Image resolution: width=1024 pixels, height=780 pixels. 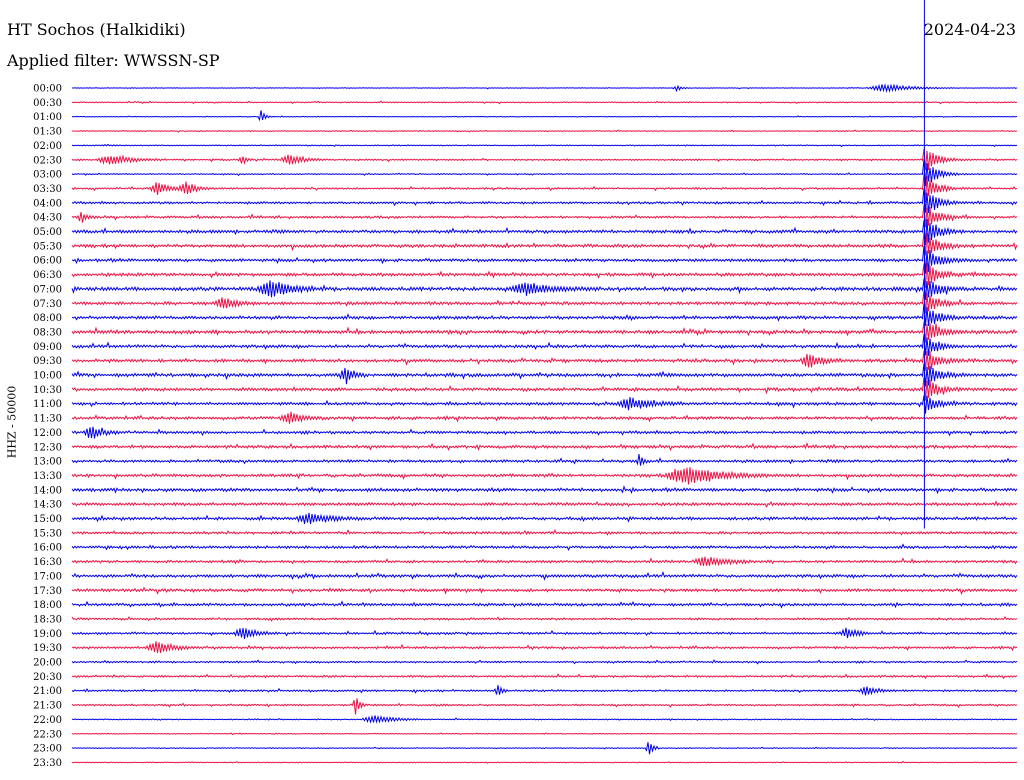 What do you see at coordinates (47, 332) in the screenshot?
I see `time-label-0830: 08:30` at bounding box center [47, 332].